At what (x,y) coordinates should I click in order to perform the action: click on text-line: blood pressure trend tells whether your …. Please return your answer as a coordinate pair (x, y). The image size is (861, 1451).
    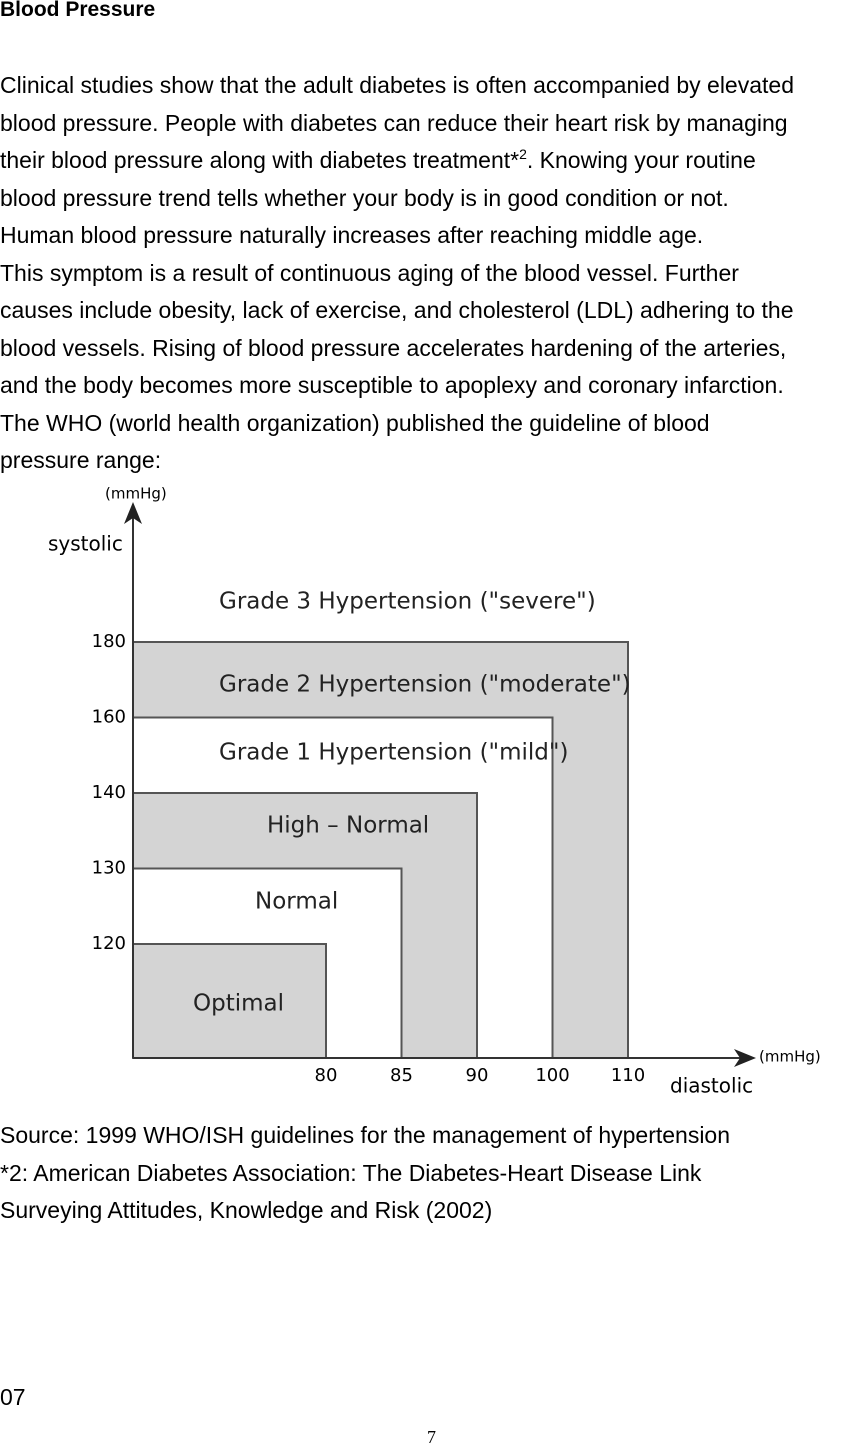
    Looking at the image, I should click on (364, 197).